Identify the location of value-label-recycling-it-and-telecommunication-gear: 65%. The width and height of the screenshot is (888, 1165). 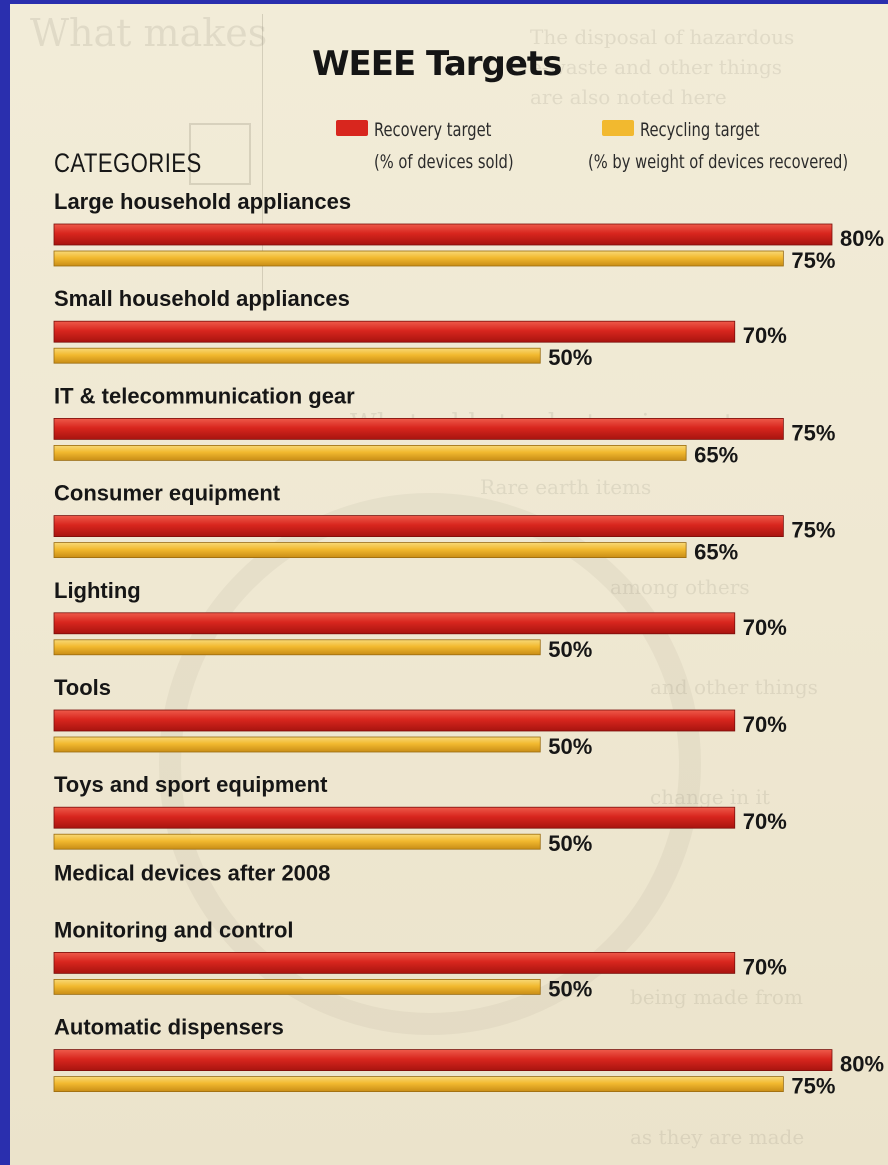
(716, 454).